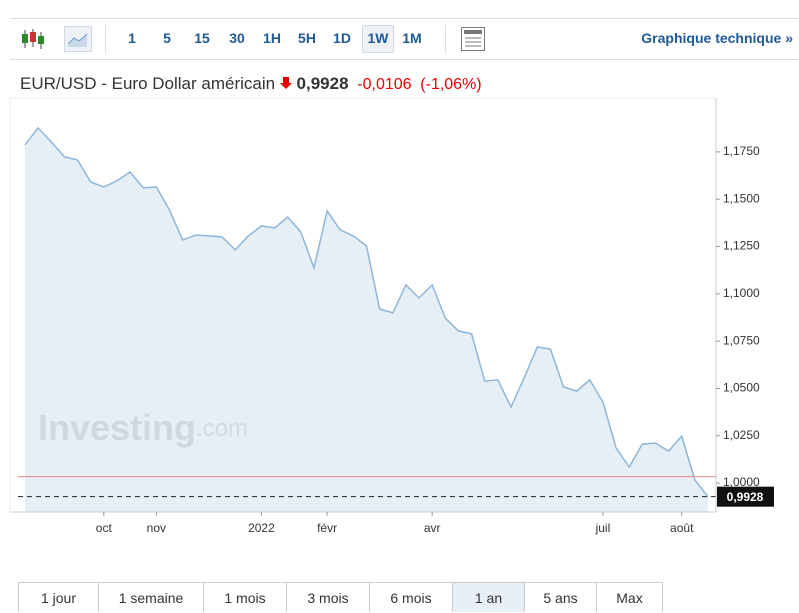  What do you see at coordinates (261, 528) in the screenshot?
I see `x-tick-label: 2022` at bounding box center [261, 528].